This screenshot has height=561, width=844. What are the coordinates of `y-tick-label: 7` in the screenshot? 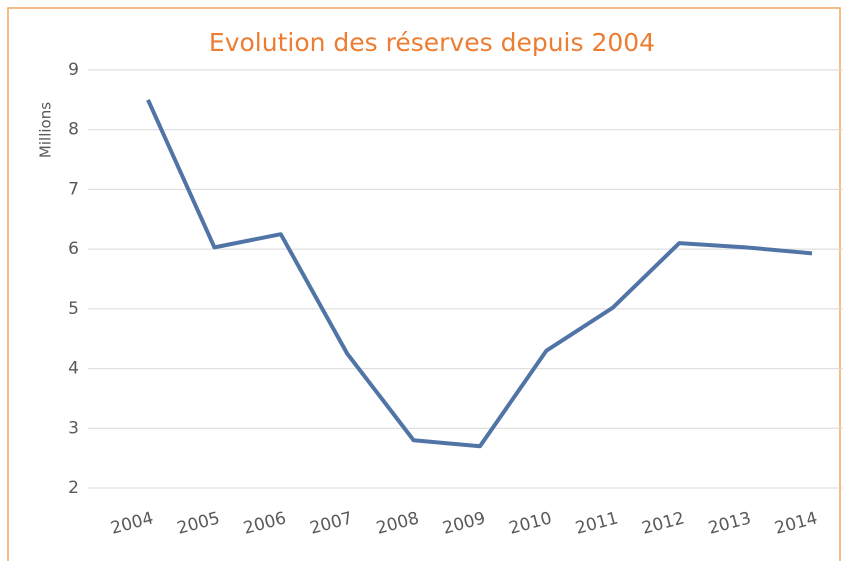 It's located at (73, 189).